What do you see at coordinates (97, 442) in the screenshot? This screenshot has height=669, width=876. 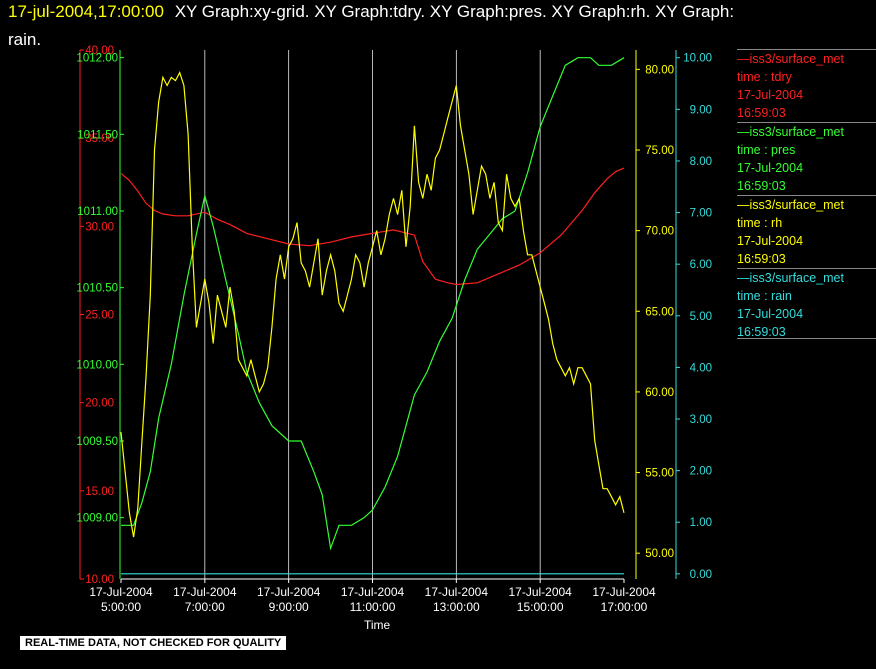 I see `y-tick-label-pres: 1009.50` at bounding box center [97, 442].